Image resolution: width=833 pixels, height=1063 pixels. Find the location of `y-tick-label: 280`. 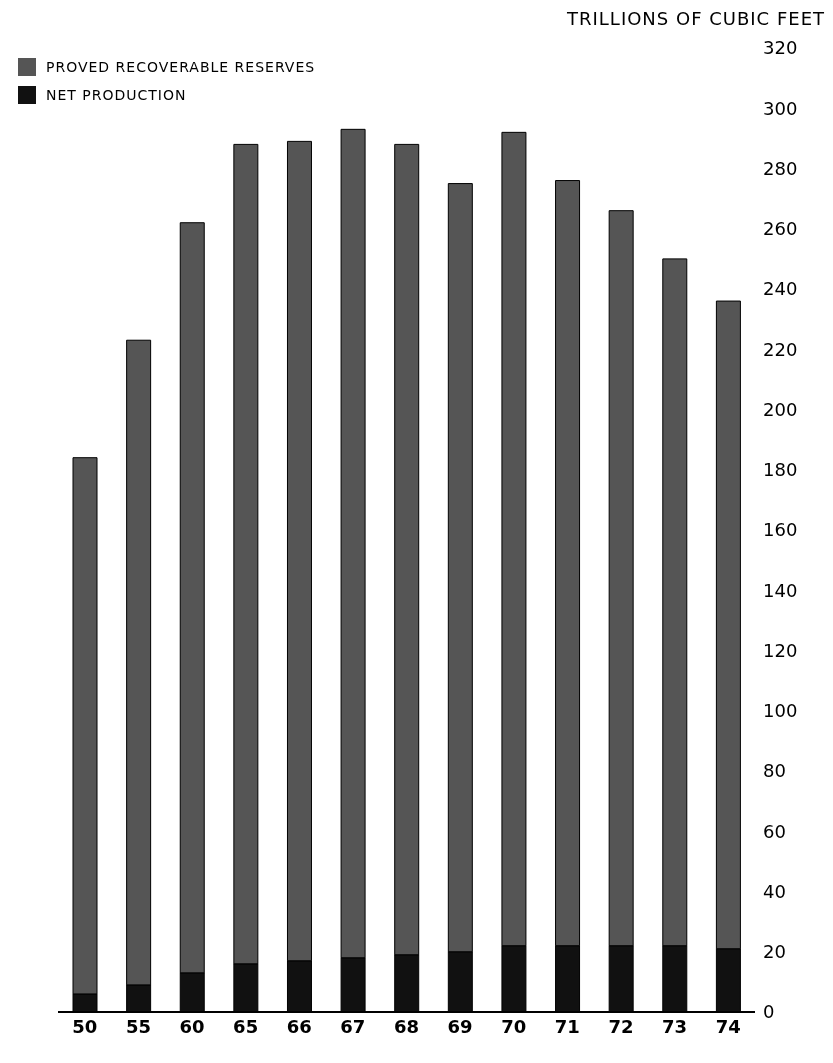

y-tick-label: 280 is located at coordinates (780, 168).